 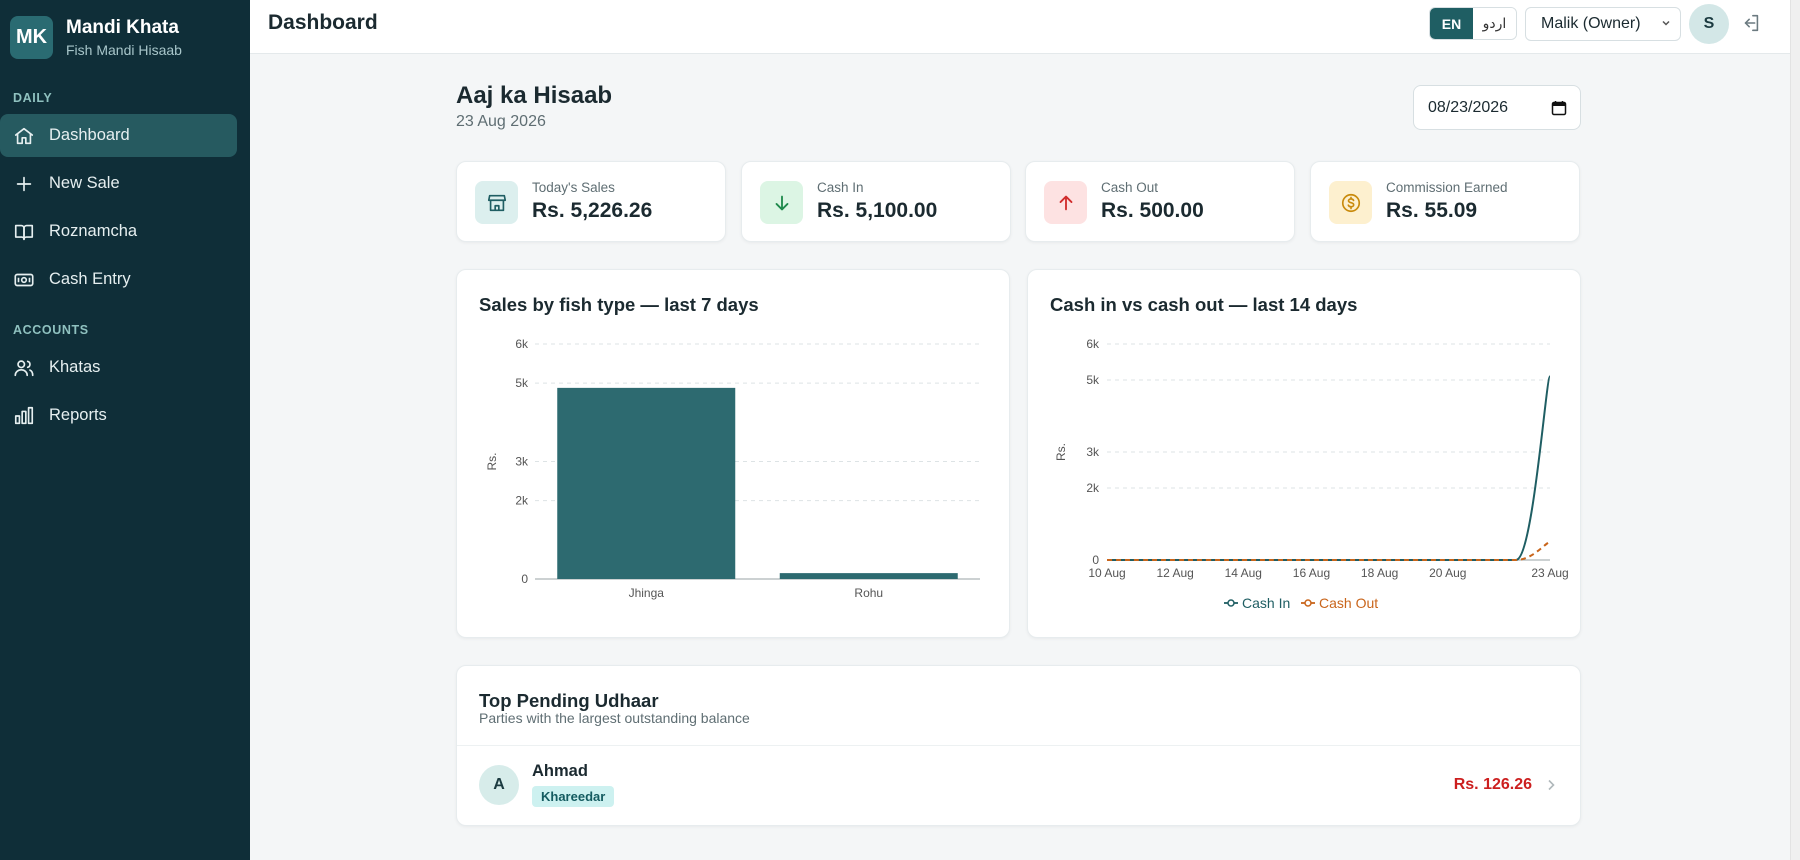 I want to click on nav-section-daily: DAILY, so click(x=33, y=98).